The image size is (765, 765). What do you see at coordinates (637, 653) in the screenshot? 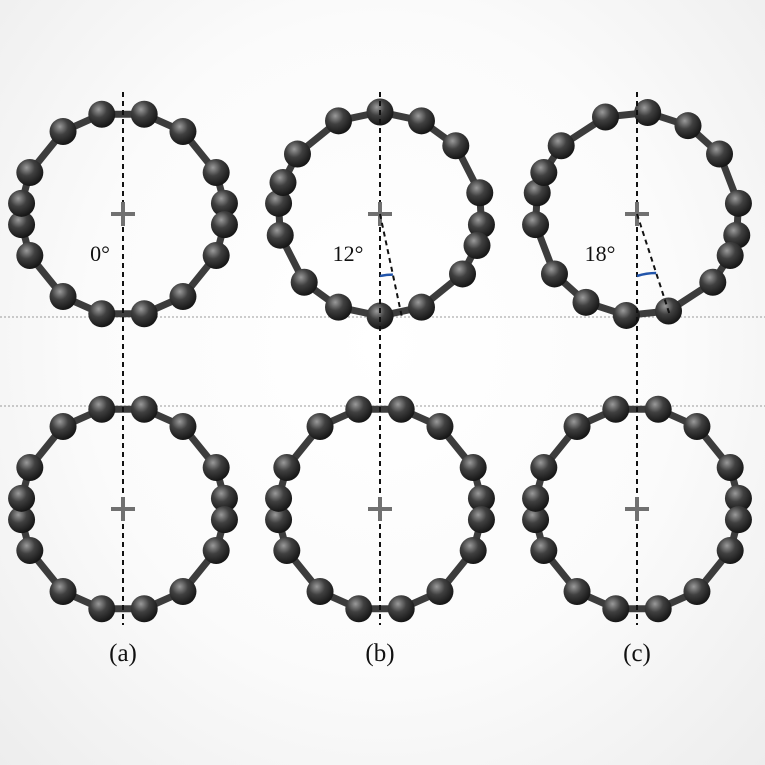
I see `panel-label-c: (c)` at bounding box center [637, 653].